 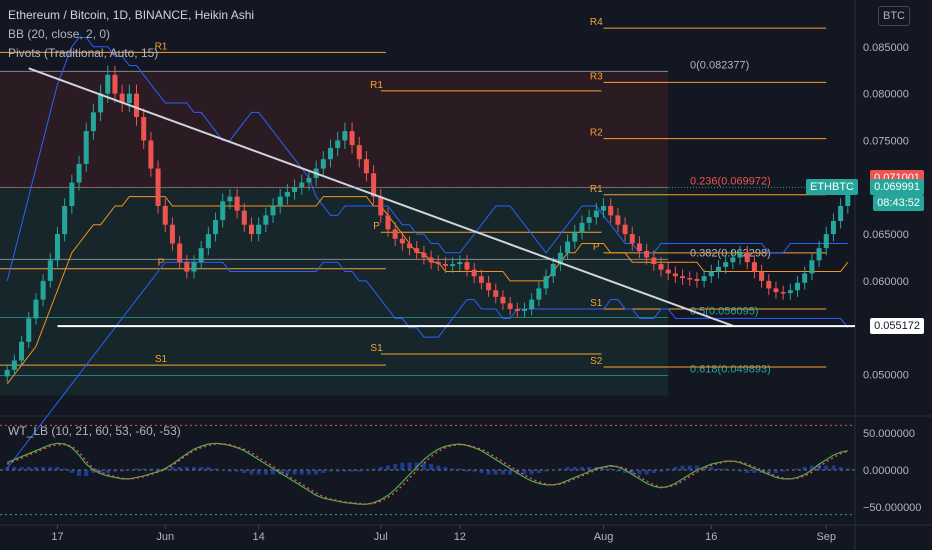 I want to click on x-tick-label: Jun, so click(x=165, y=537).